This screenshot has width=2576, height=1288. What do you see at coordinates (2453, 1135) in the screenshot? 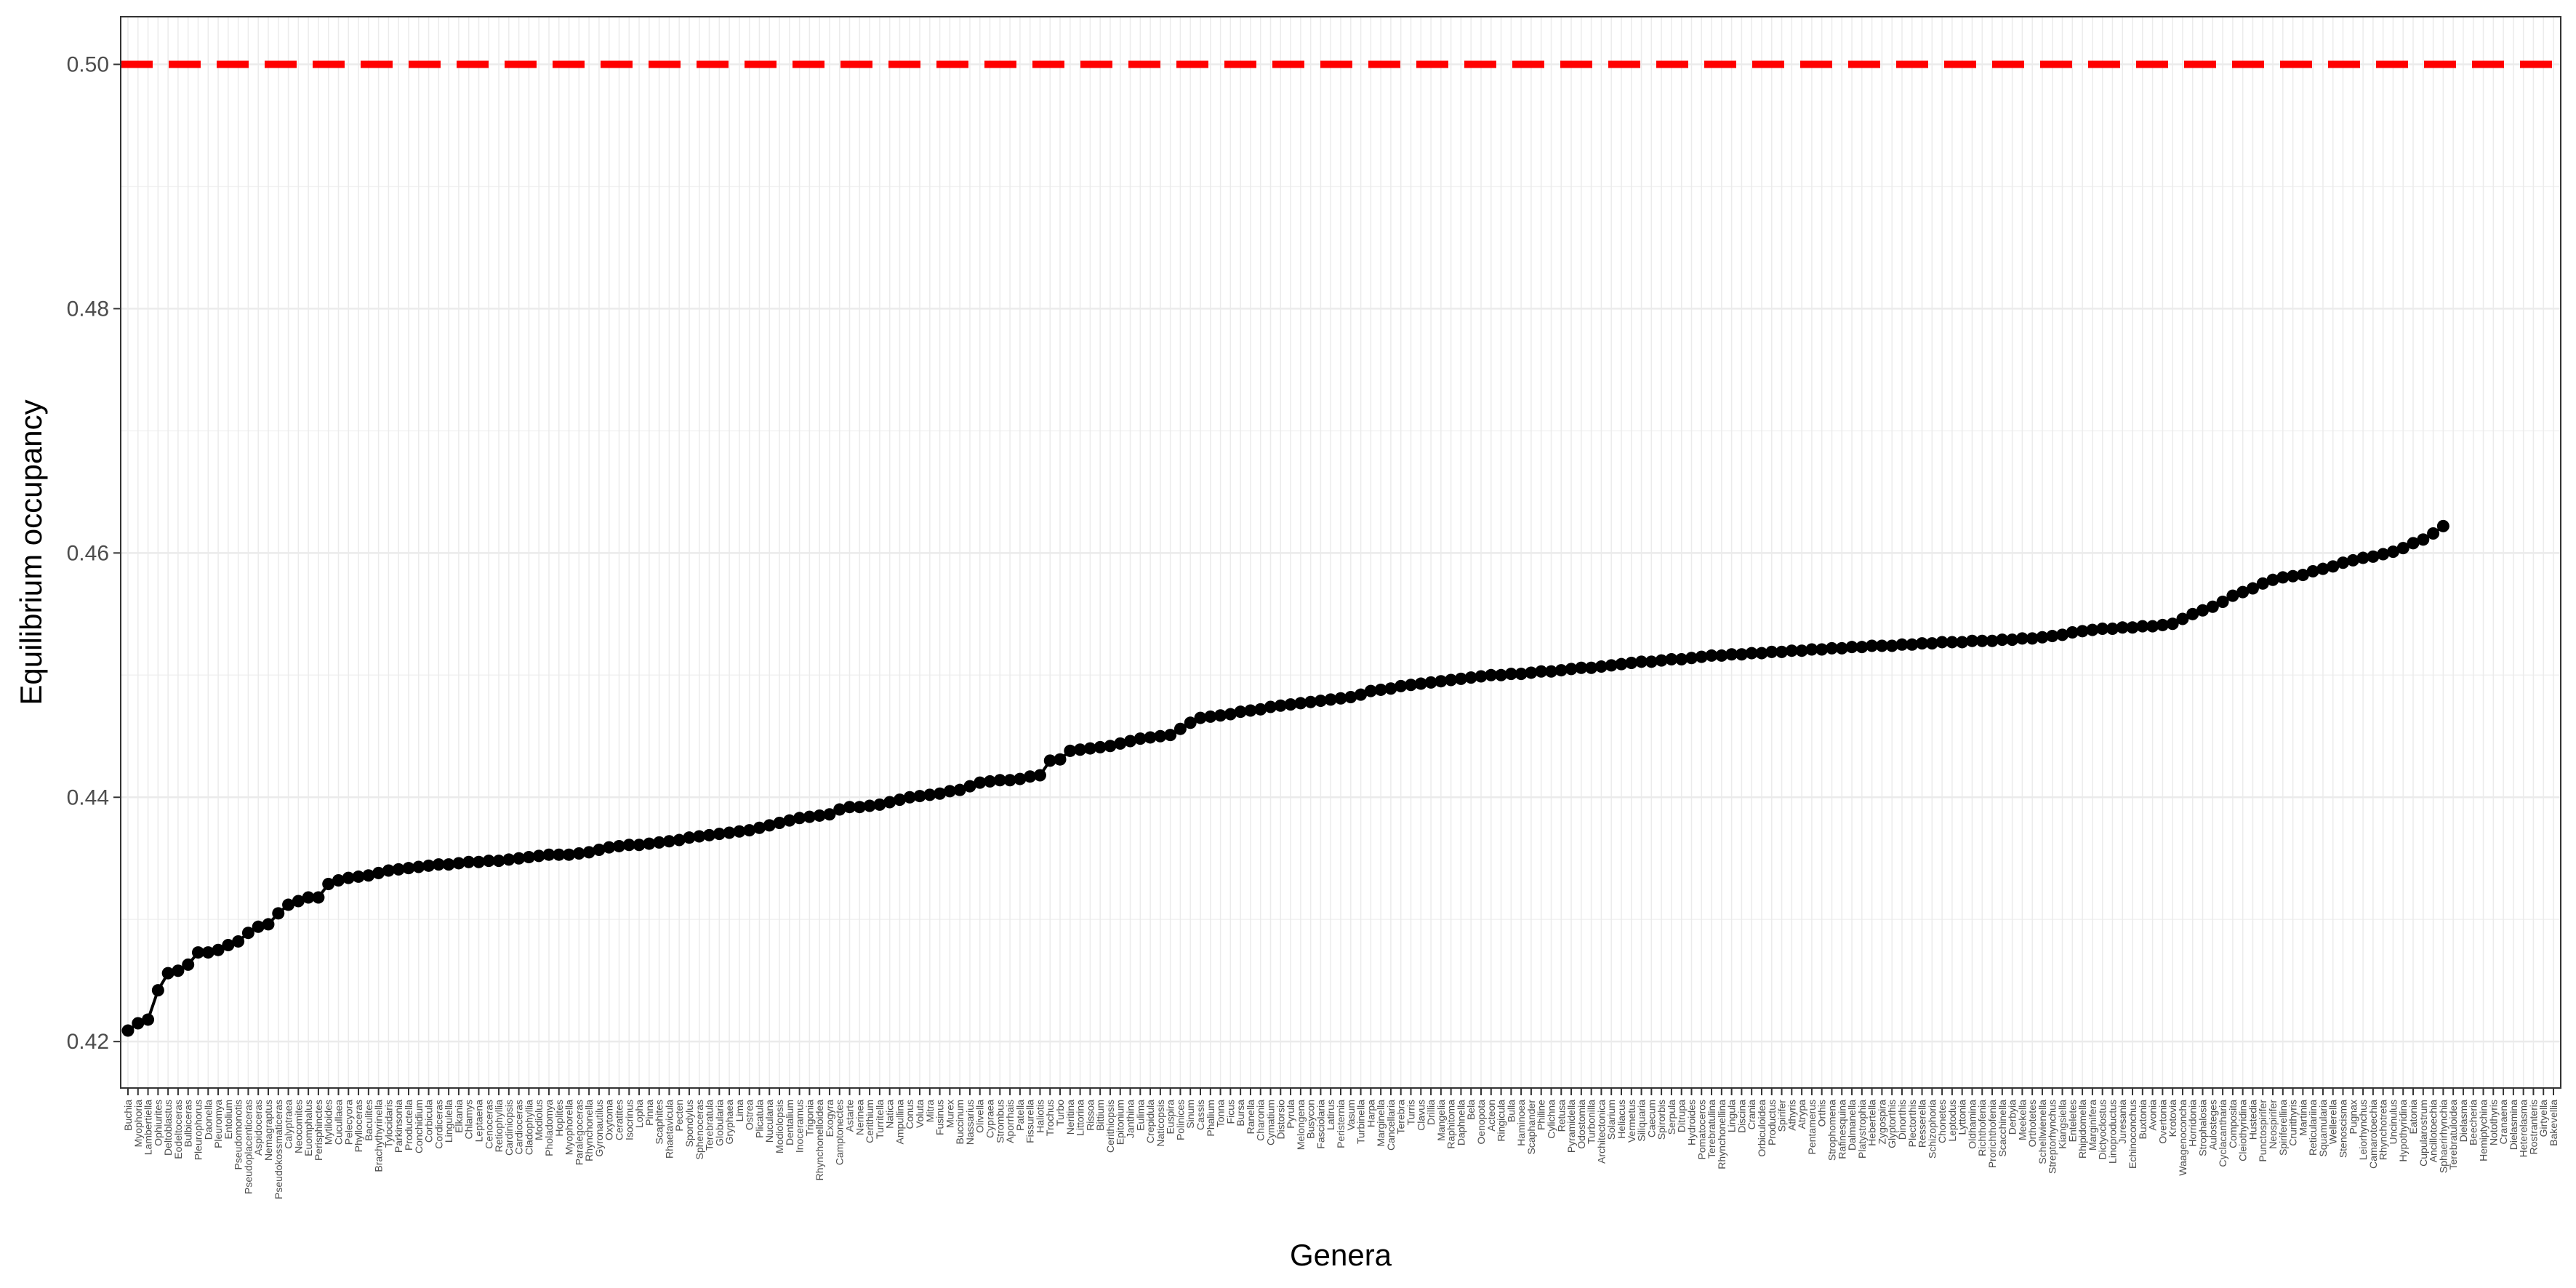
I see `x-tick-label: Terebratuloidea` at bounding box center [2453, 1135].